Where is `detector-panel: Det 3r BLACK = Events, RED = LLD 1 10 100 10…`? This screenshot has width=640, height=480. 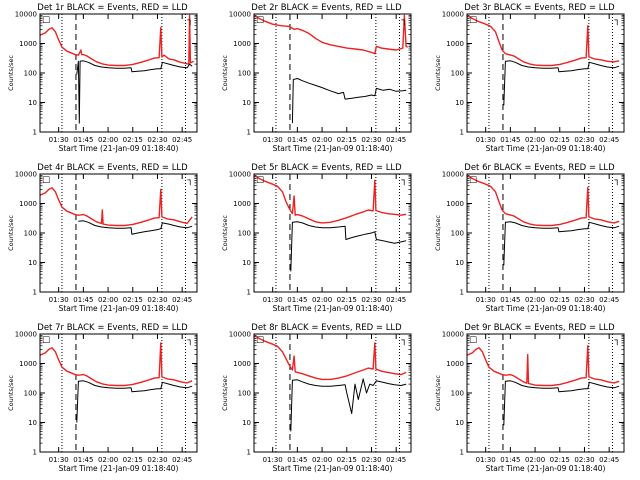 detector-panel: Det 3r BLACK = Events, RED = LLD 1 10 100 10… is located at coordinates (529, 78).